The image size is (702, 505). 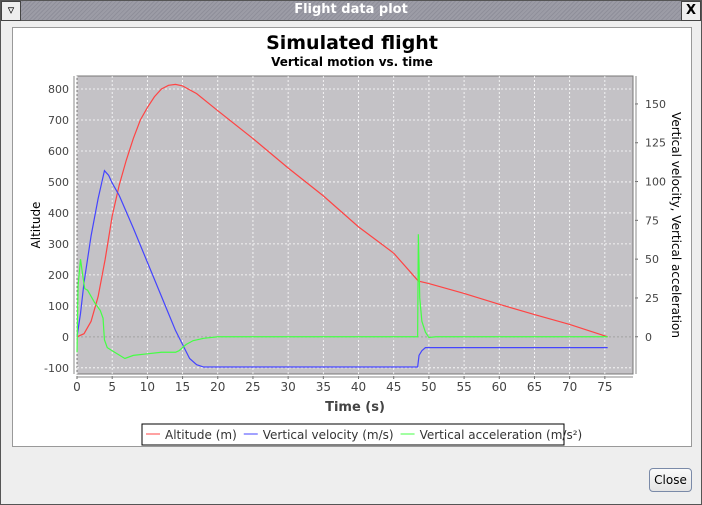 What do you see at coordinates (569, 387) in the screenshot?
I see `x-tick-label: 70` at bounding box center [569, 387].